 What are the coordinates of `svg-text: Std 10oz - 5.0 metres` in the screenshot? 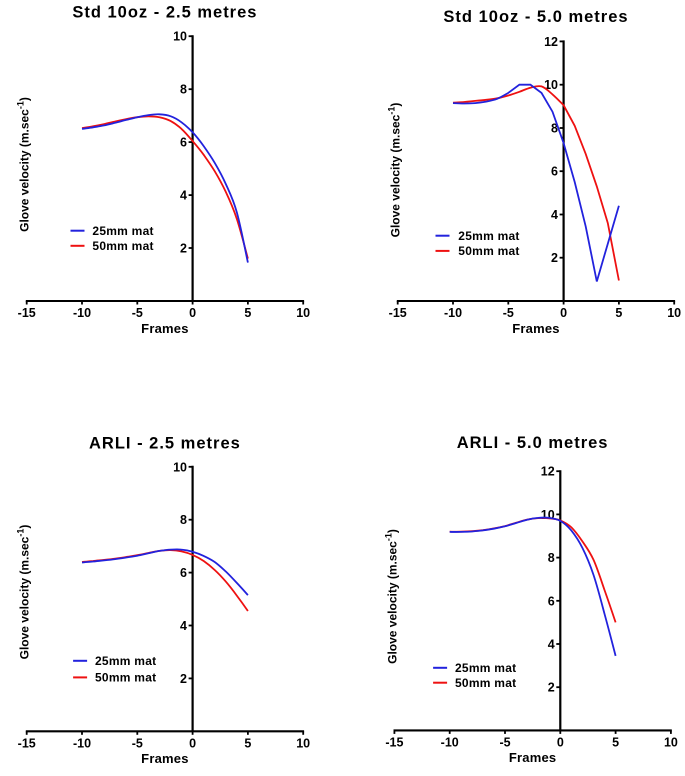 It's located at (535, 17).